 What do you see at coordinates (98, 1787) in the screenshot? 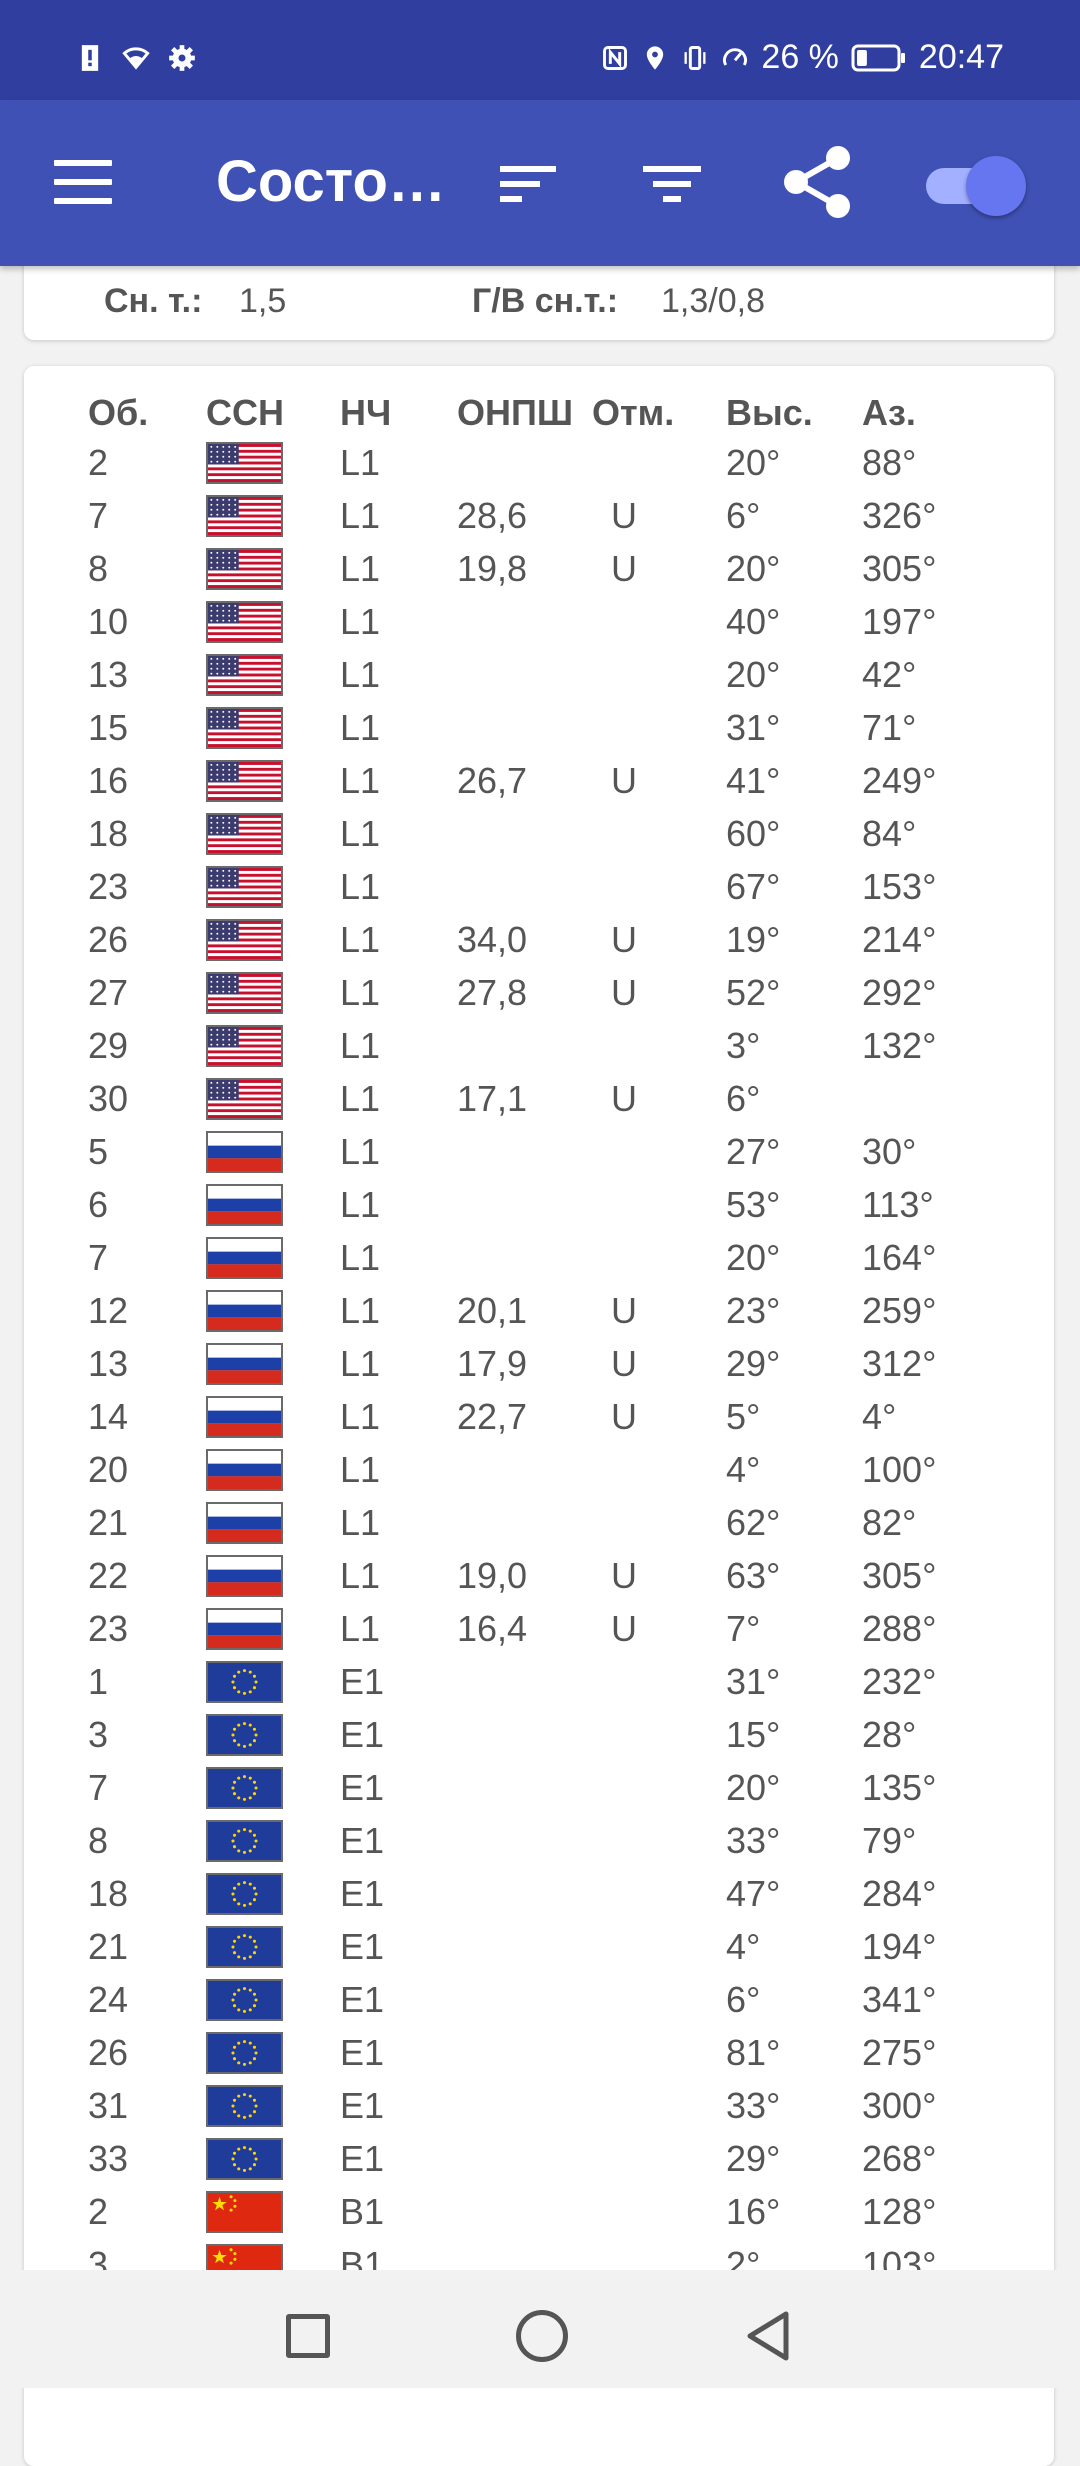
I see `satellite-id: 7` at bounding box center [98, 1787].